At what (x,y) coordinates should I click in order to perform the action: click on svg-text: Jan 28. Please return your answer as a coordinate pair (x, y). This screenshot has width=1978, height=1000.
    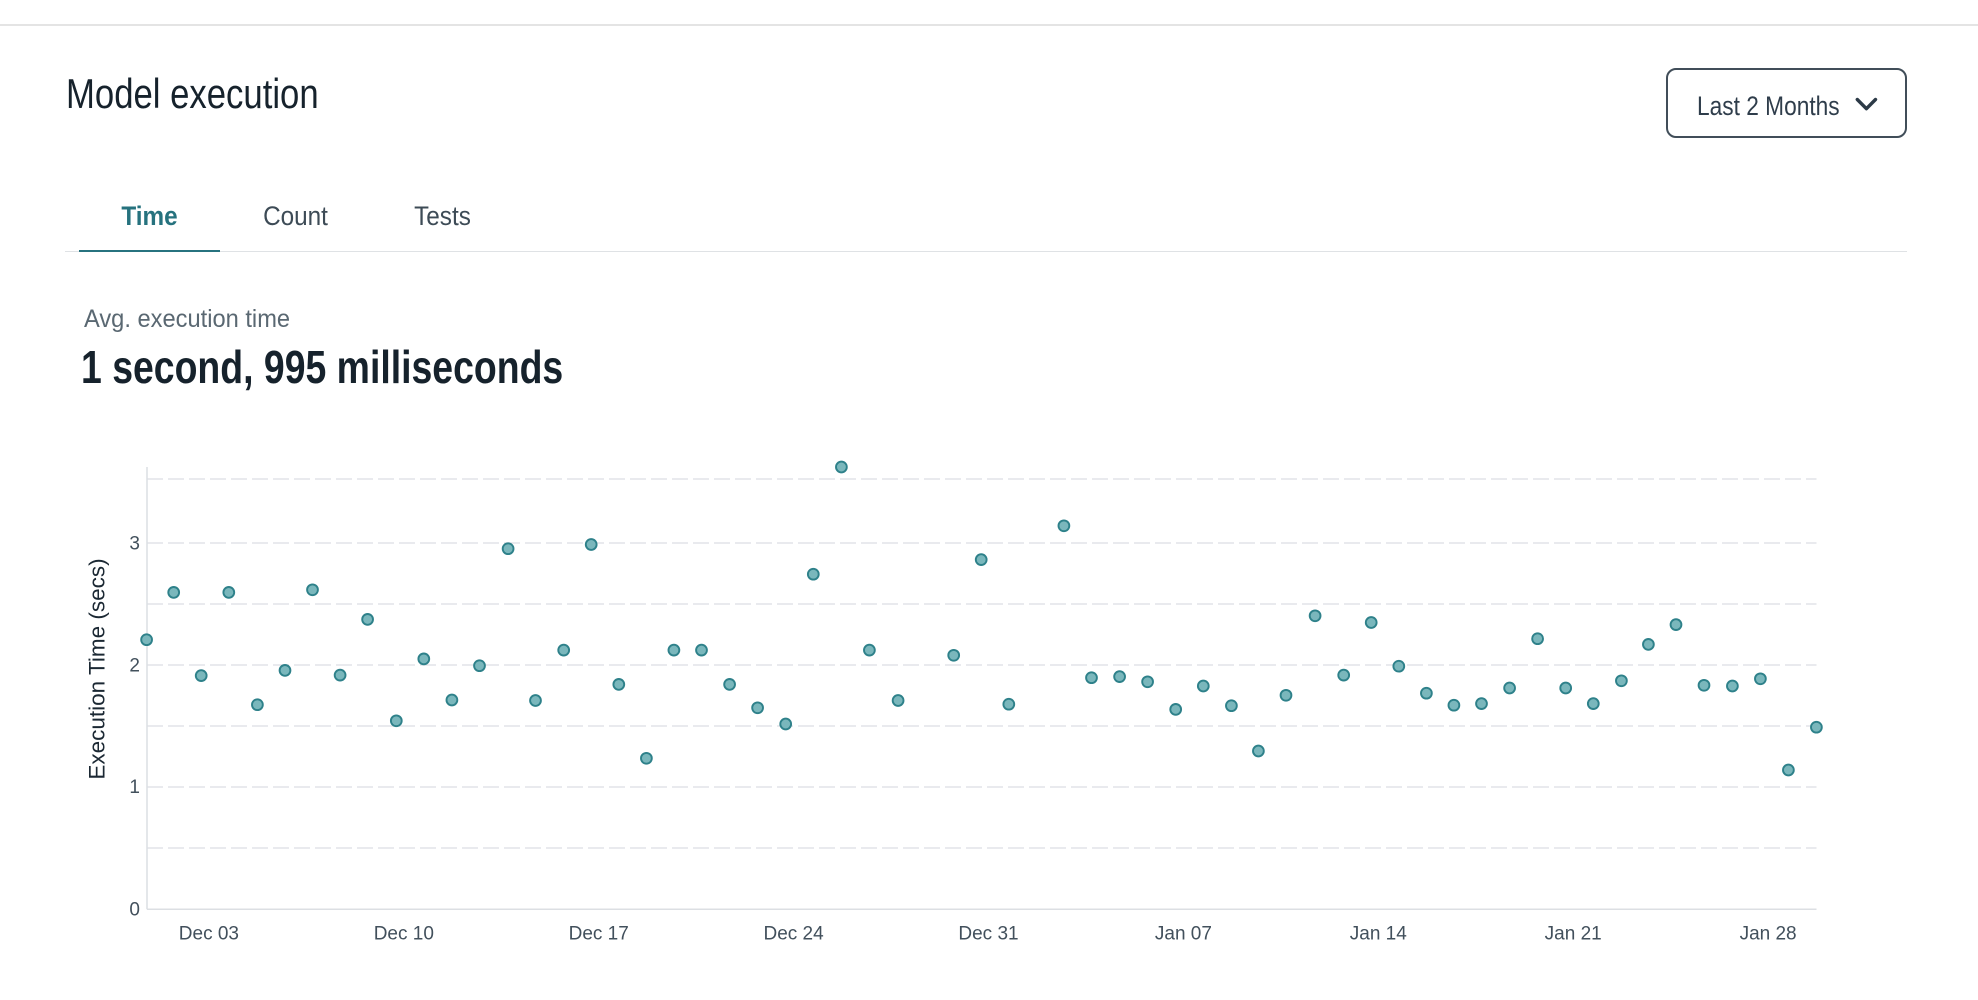
    Looking at the image, I should click on (1768, 934).